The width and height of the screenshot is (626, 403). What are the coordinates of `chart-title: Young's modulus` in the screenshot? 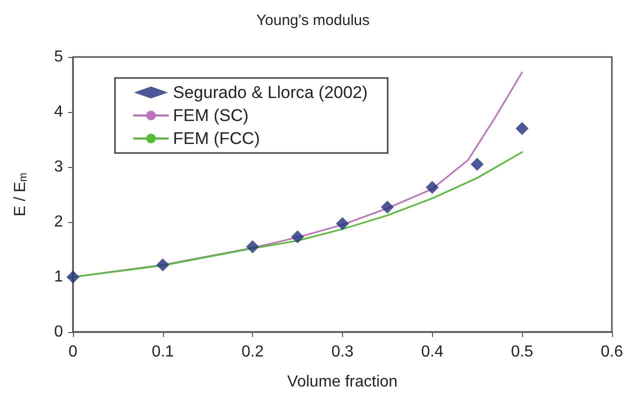 It's located at (313, 20).